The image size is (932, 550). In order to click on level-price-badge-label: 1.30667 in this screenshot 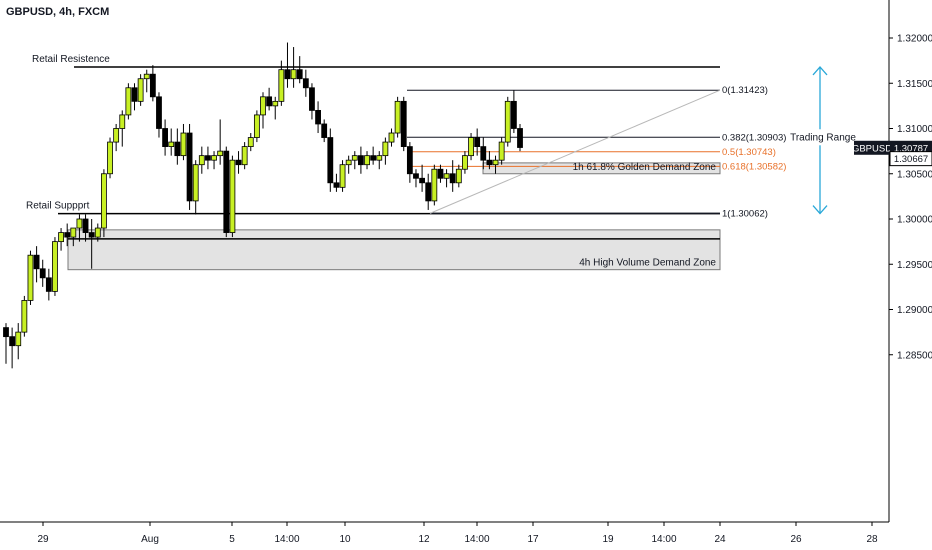, I will do `click(911, 159)`.